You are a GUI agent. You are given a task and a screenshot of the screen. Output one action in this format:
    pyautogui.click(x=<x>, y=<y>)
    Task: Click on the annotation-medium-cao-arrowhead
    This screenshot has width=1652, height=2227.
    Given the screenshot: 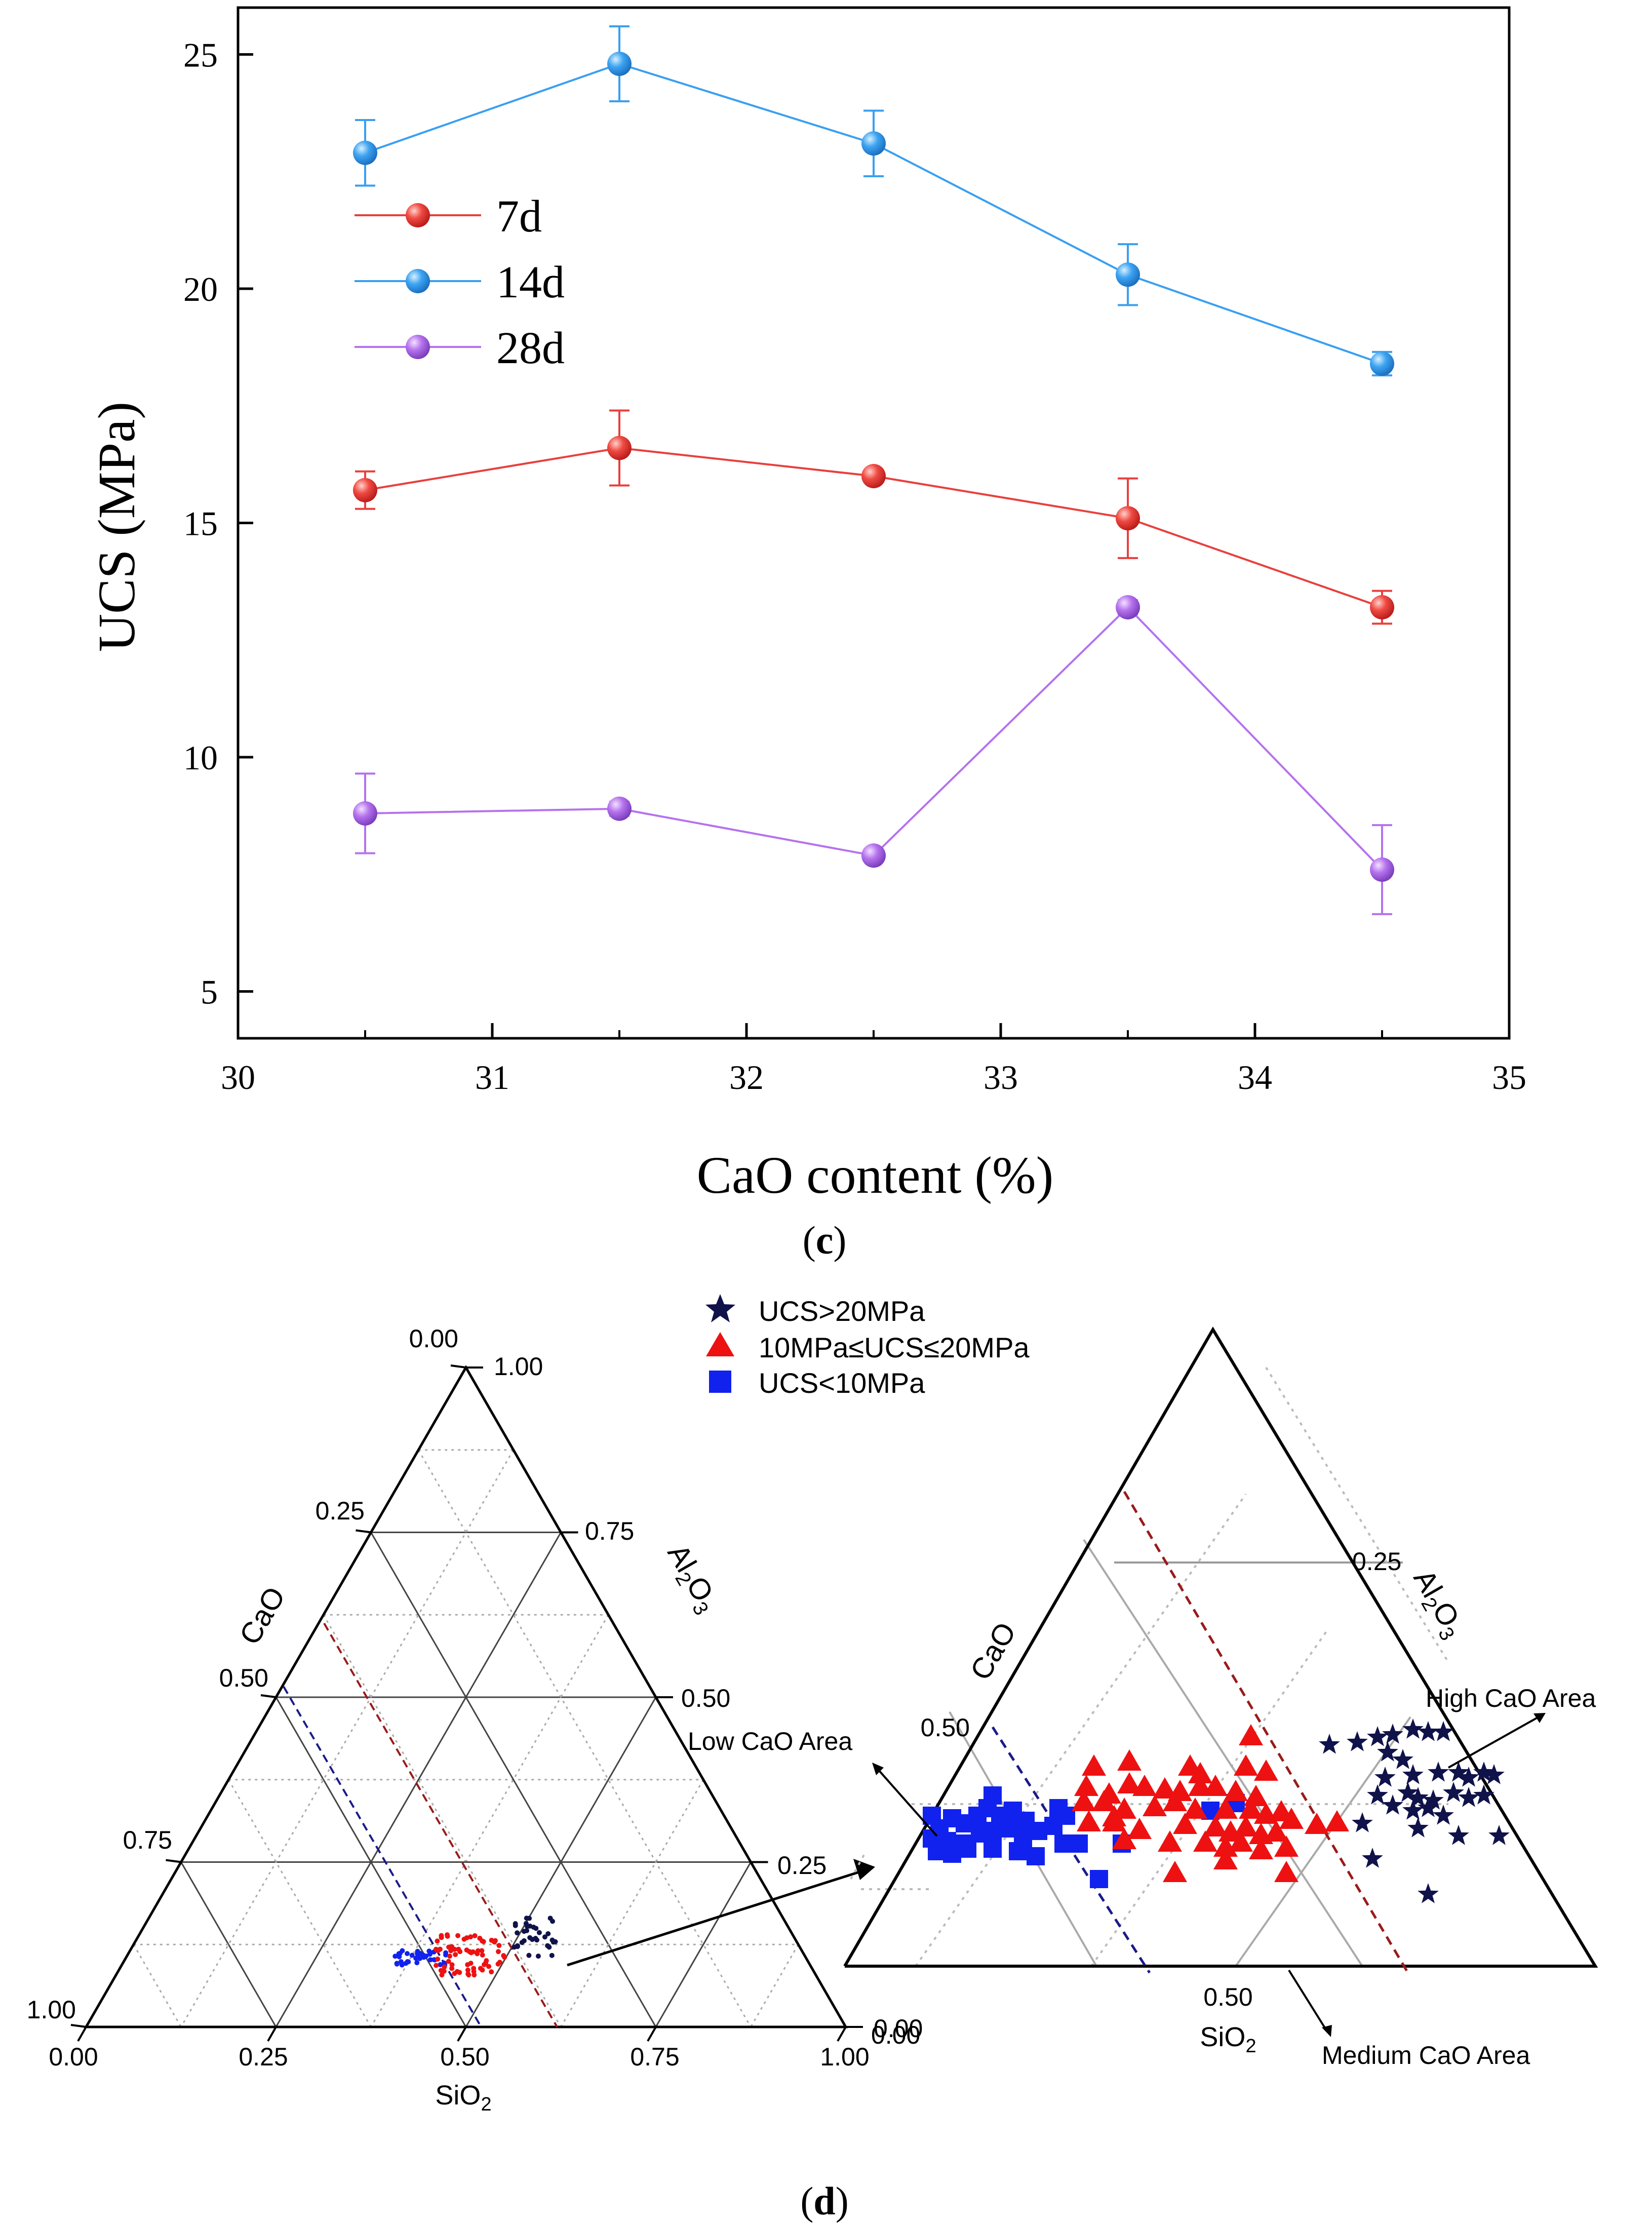 What is the action you would take?
    pyautogui.click(x=1327, y=2031)
    